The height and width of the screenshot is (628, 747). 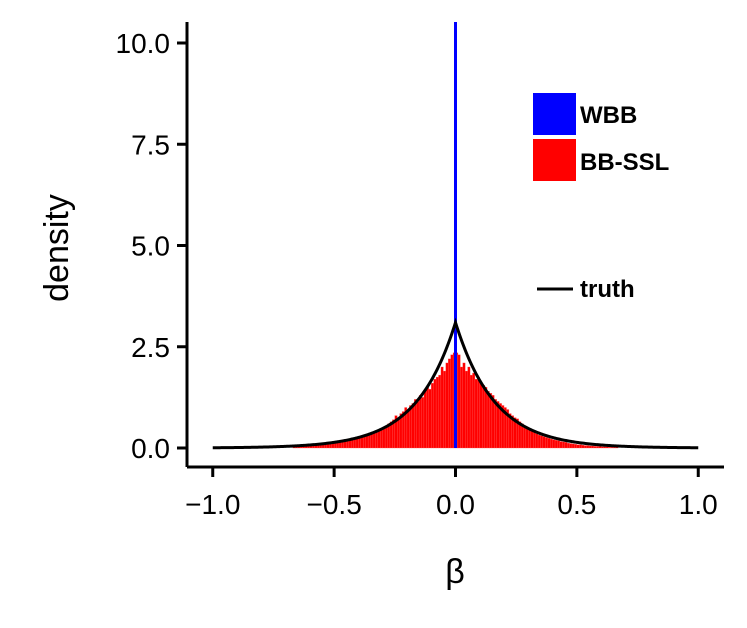 What do you see at coordinates (455, 400) in the screenshot?
I see `histogram-bars` at bounding box center [455, 400].